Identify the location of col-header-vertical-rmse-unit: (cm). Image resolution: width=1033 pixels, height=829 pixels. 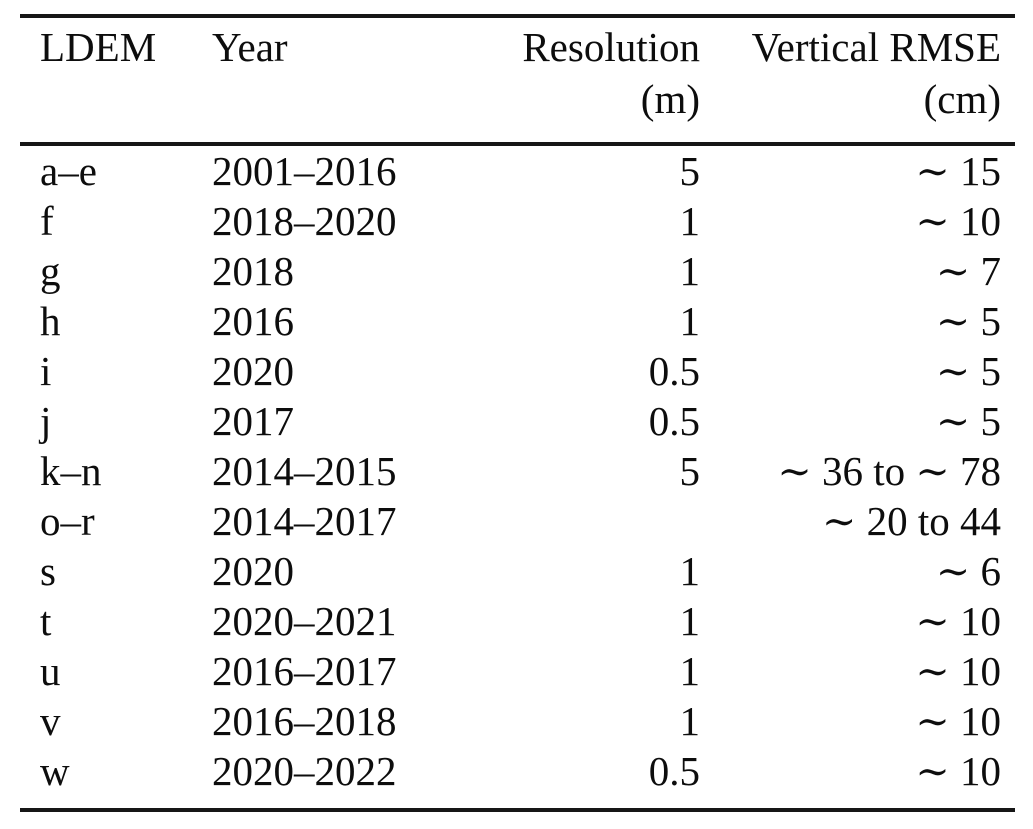
(962, 99).